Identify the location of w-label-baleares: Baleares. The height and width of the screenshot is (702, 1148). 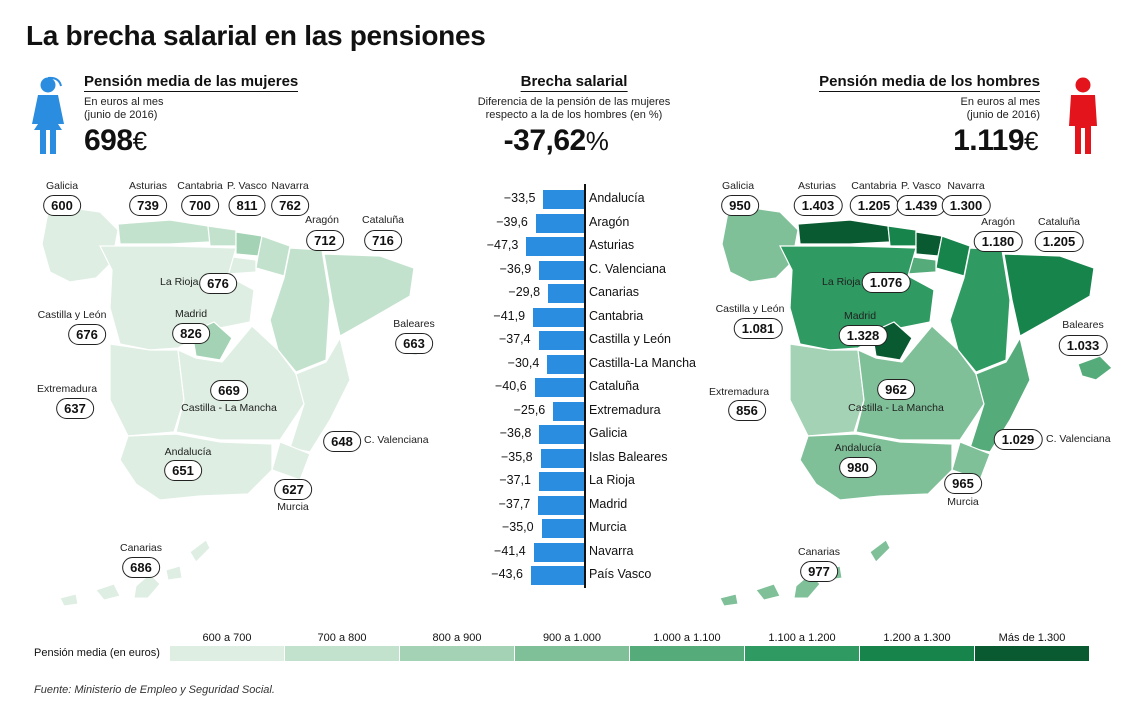
(414, 324).